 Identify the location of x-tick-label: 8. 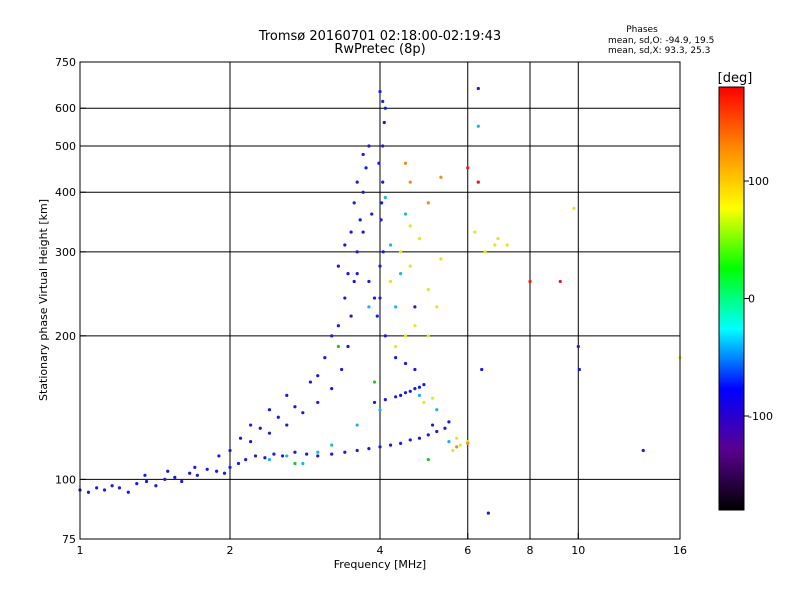
(530, 550).